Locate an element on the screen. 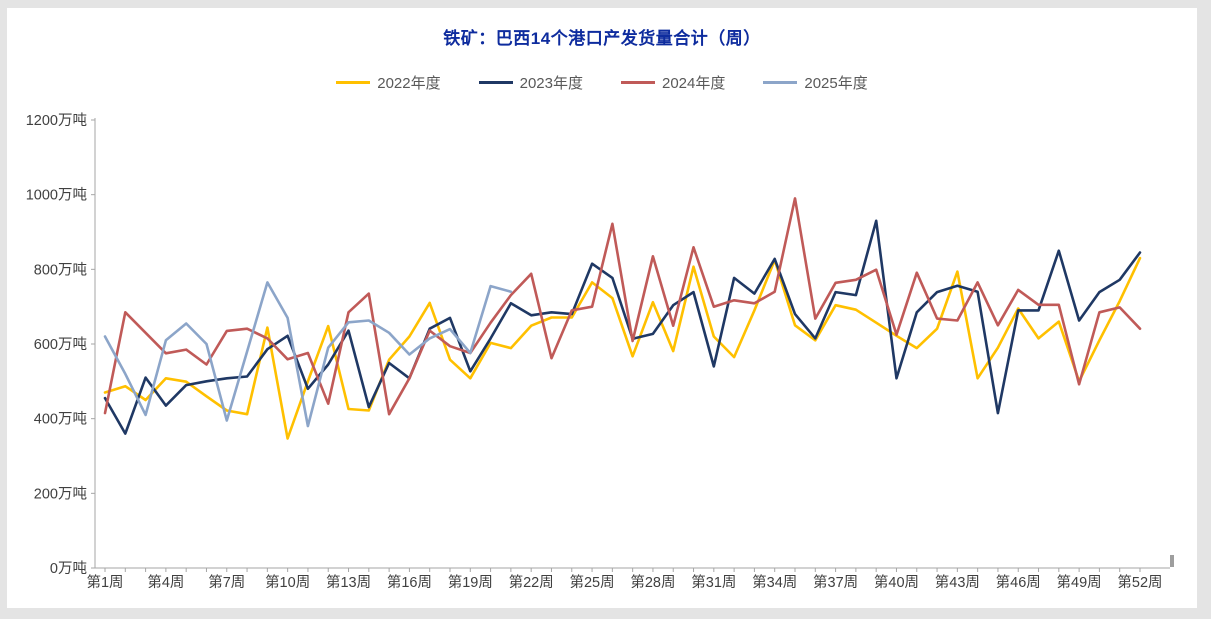  legend-label: 2024年度 is located at coordinates (694, 83).